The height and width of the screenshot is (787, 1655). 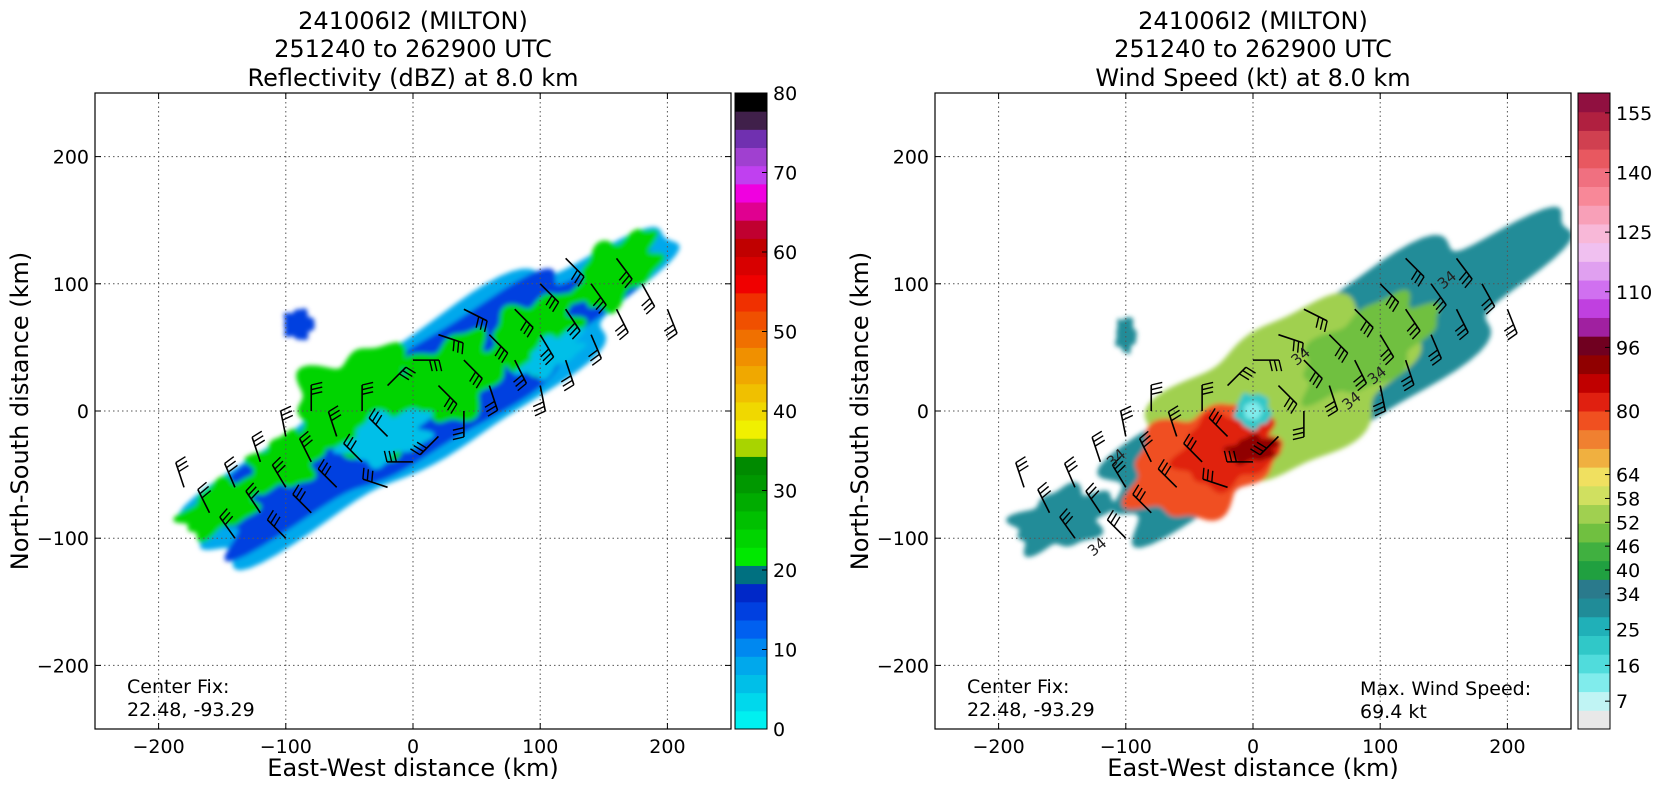 What do you see at coordinates (1628, 412) in the screenshot?
I see `colorbar-label: 80` at bounding box center [1628, 412].